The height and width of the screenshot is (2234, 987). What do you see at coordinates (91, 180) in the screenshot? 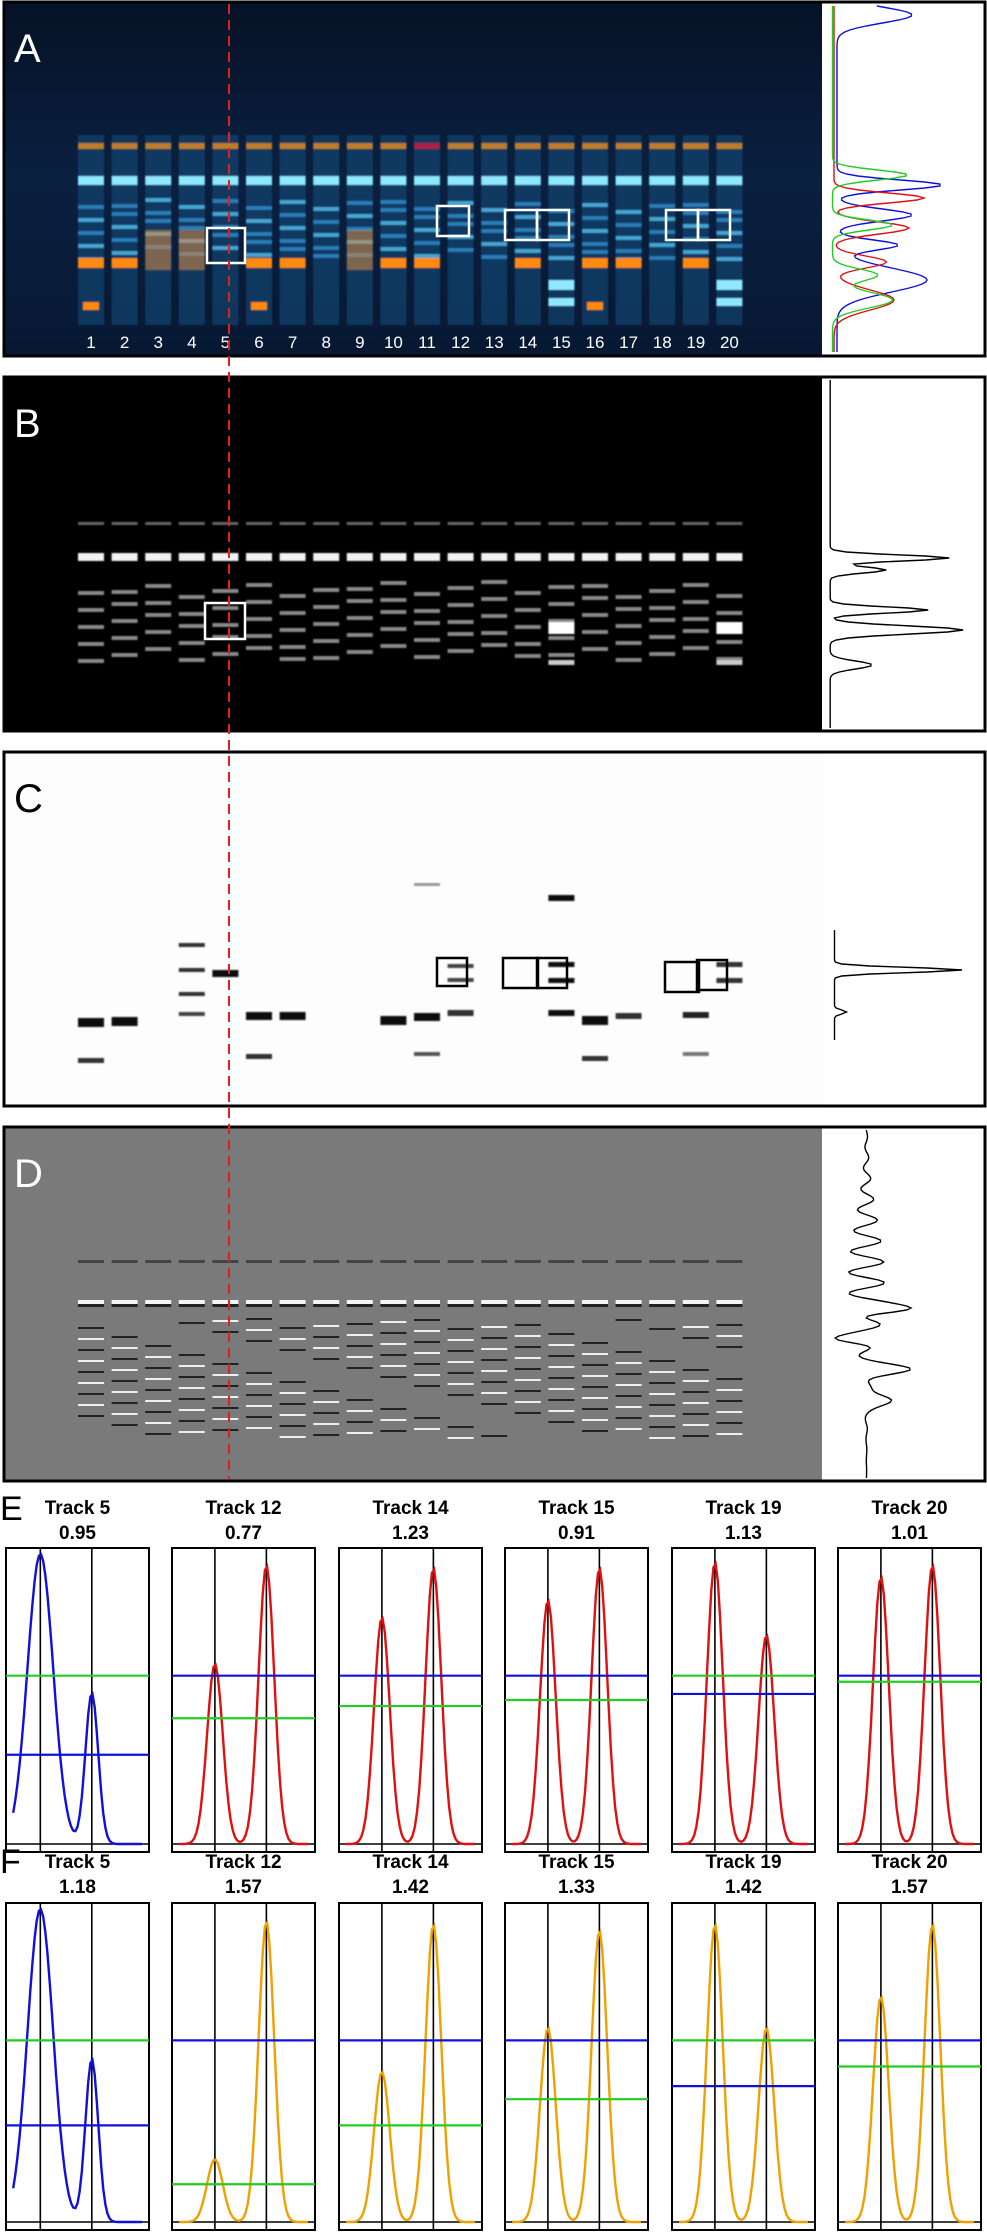
I see `lane-1-band-main` at bounding box center [91, 180].